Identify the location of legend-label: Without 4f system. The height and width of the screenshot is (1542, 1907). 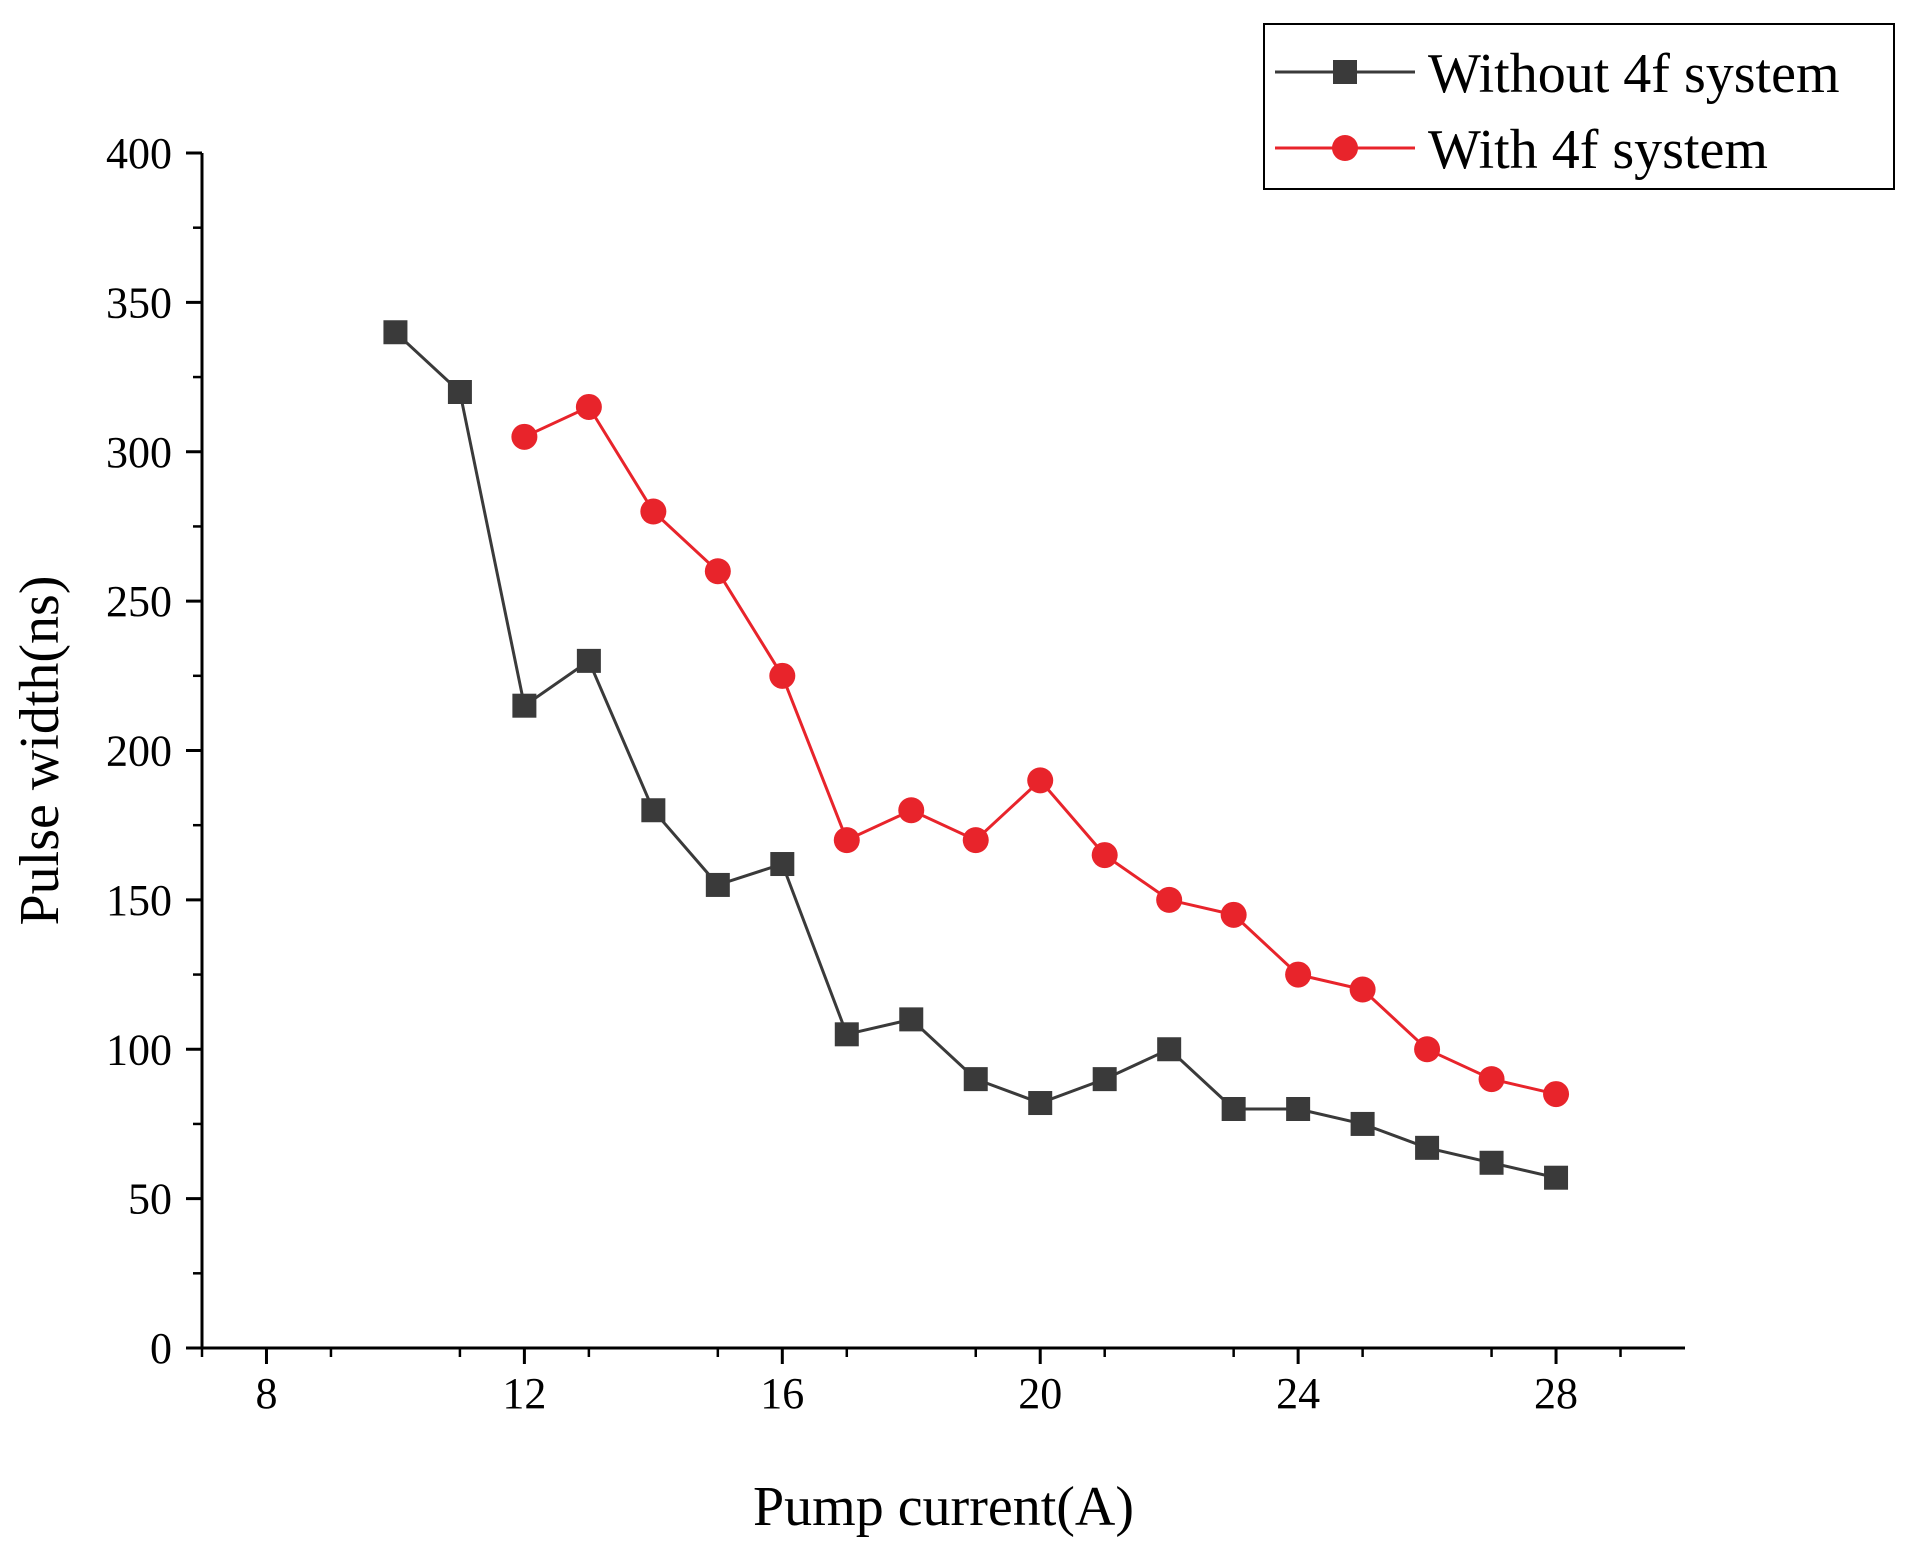
(1634, 74).